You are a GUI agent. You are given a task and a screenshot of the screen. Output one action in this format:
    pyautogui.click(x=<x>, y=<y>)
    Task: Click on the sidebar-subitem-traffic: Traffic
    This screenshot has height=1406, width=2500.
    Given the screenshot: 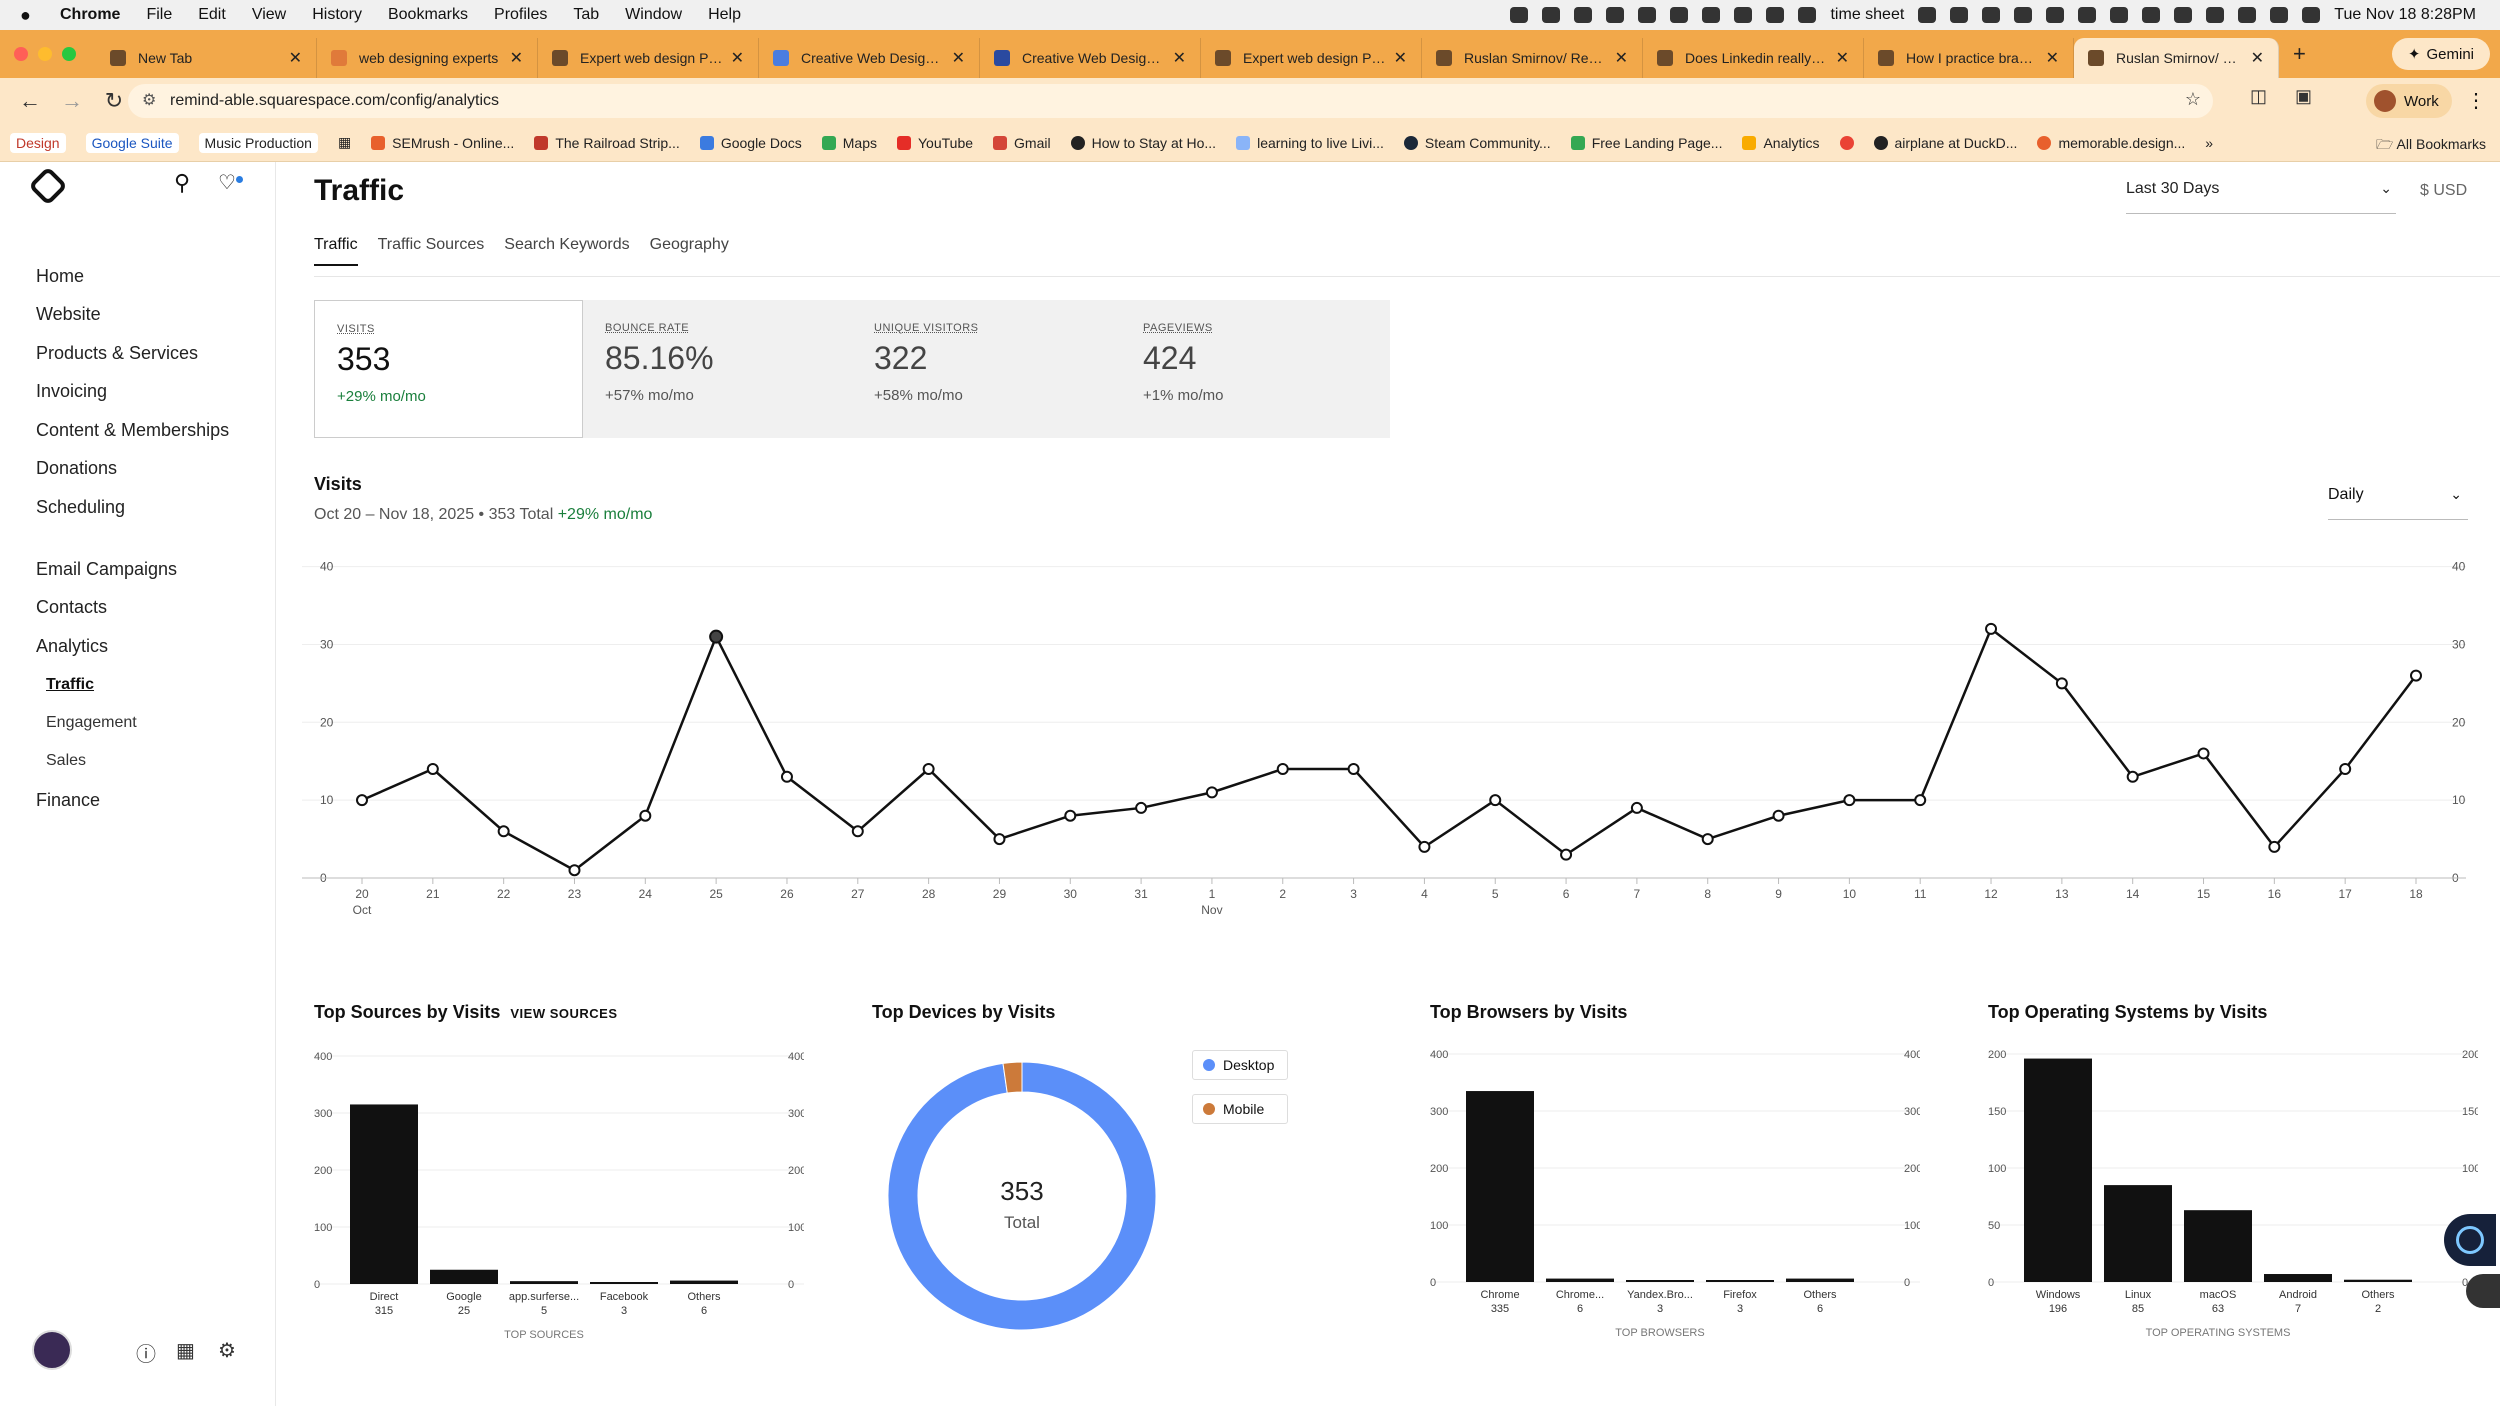 What is the action you would take?
    pyautogui.click(x=70, y=684)
    